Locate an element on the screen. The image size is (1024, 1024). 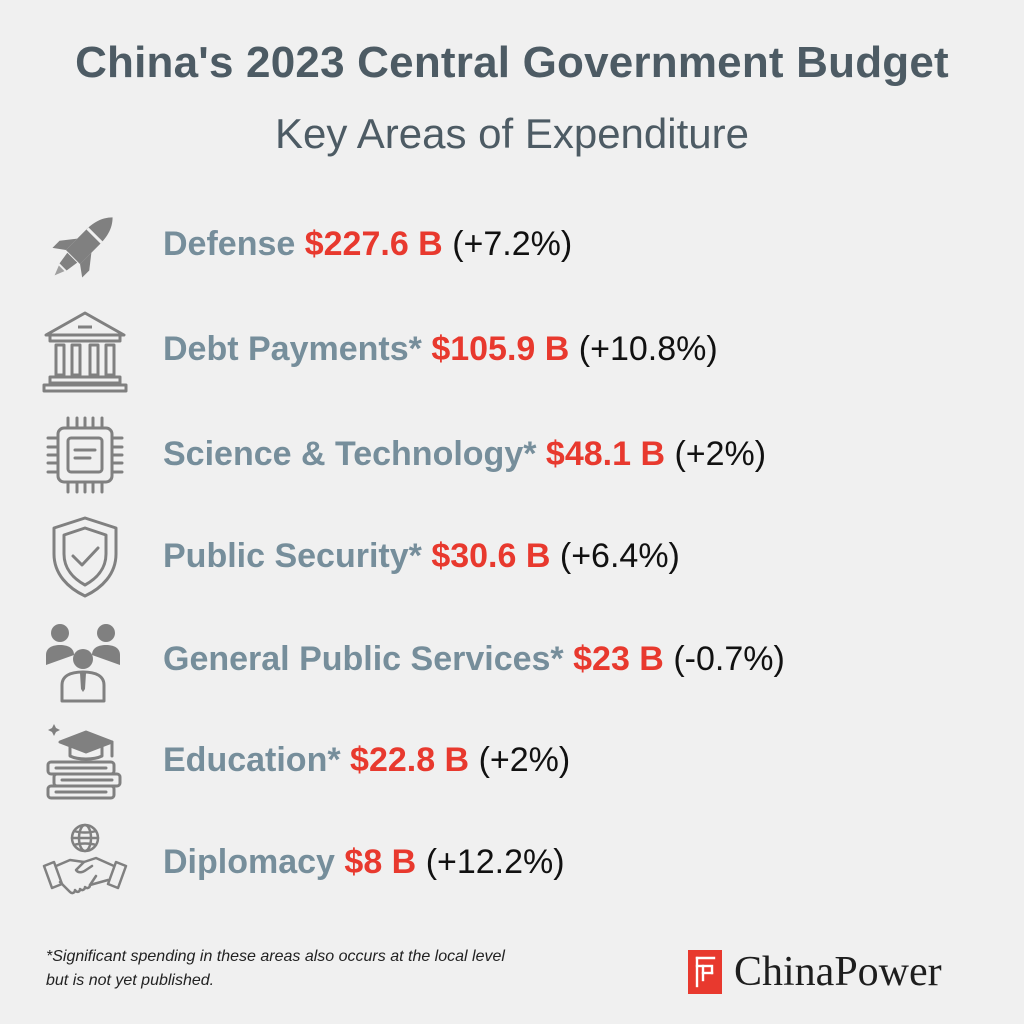
people-group-icon is located at coordinates (85, 660).